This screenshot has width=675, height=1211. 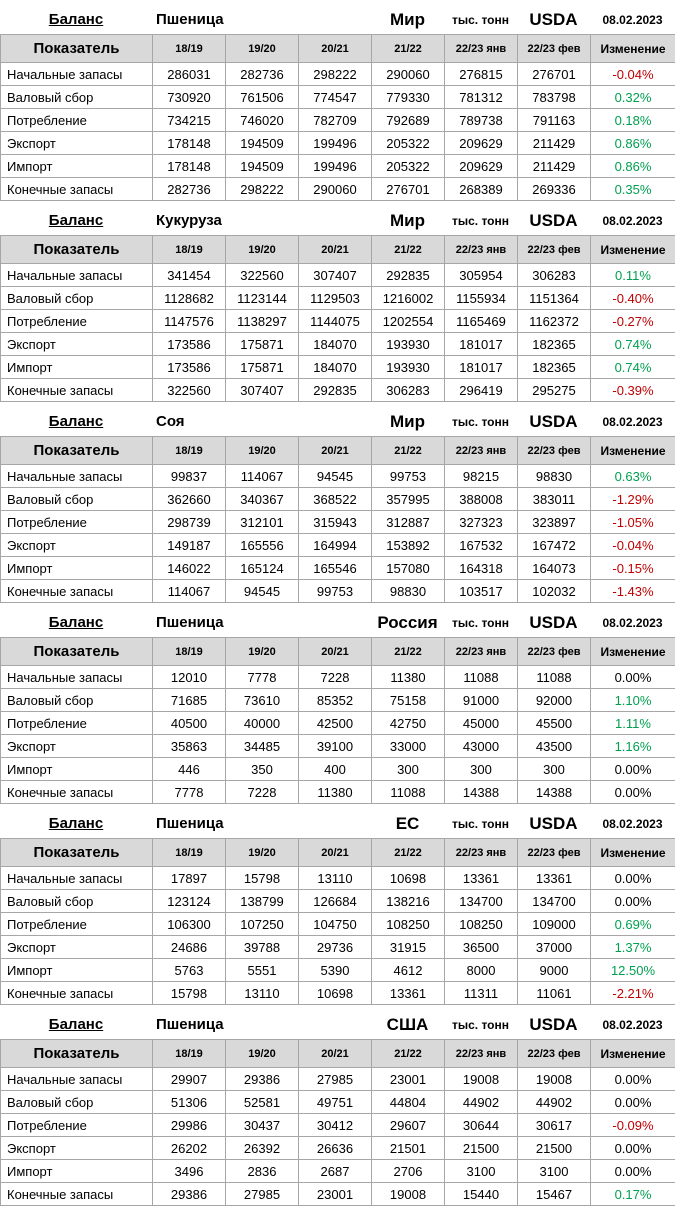 What do you see at coordinates (481, 476) in the screenshot?
I see `value-cell: 98215` at bounding box center [481, 476].